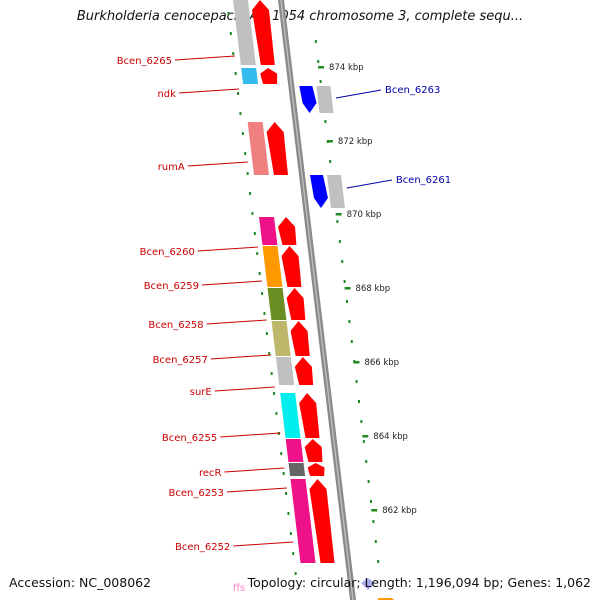  I want to click on gene-label: Bcen_6253, so click(196, 493).